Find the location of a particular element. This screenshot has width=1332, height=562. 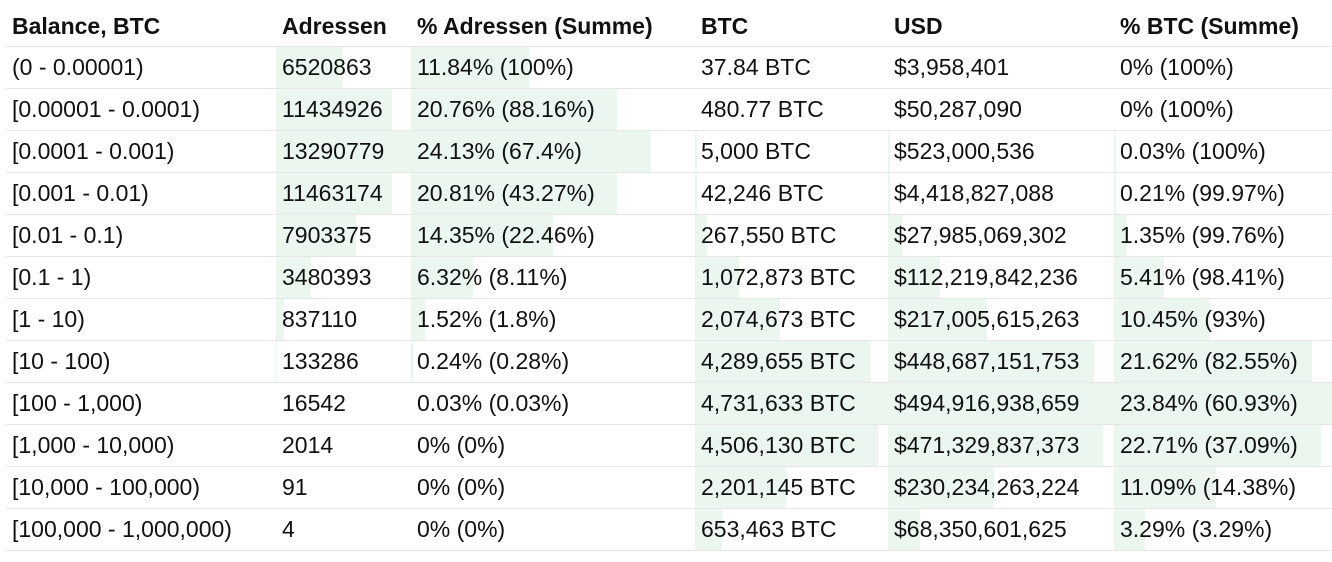

header-balance: Balance, BTC is located at coordinates (141, 26).